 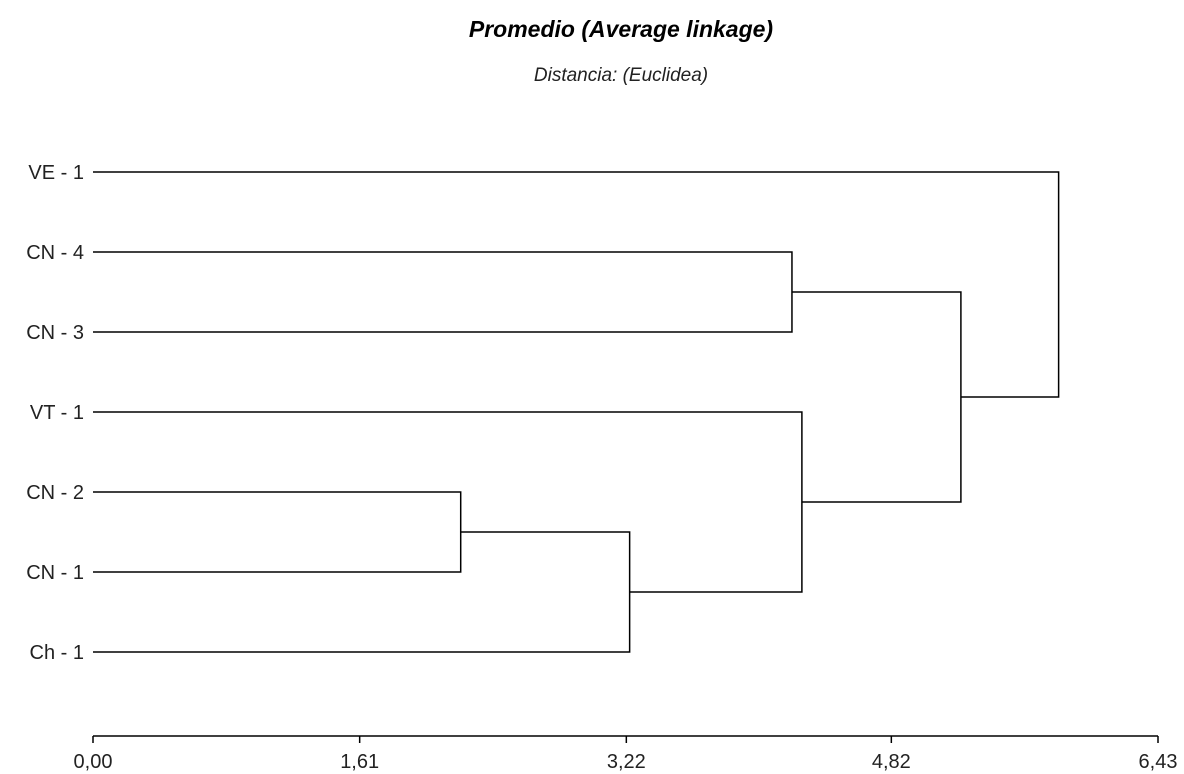 What do you see at coordinates (93, 762) in the screenshot?
I see `x-tick-label: 0,00` at bounding box center [93, 762].